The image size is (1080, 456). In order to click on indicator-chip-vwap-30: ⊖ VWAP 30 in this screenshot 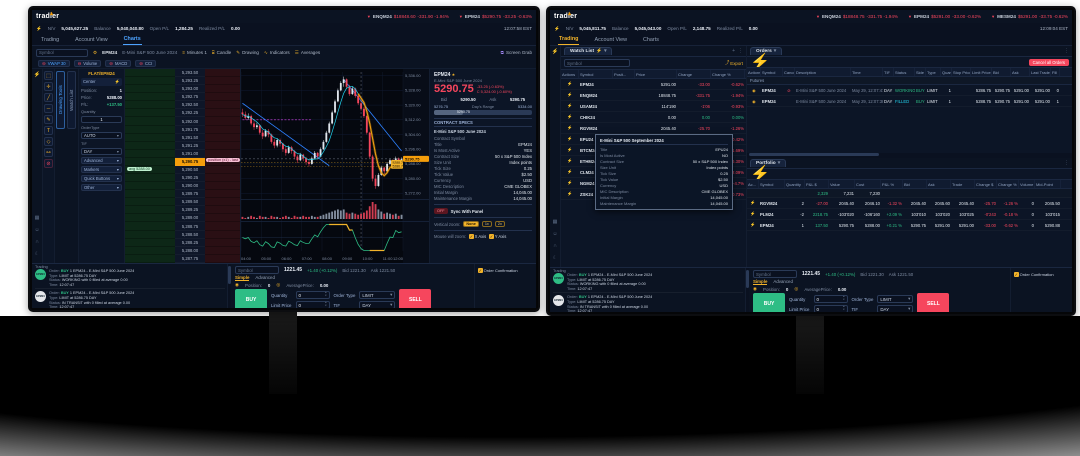, I will do `click(54, 63)`.